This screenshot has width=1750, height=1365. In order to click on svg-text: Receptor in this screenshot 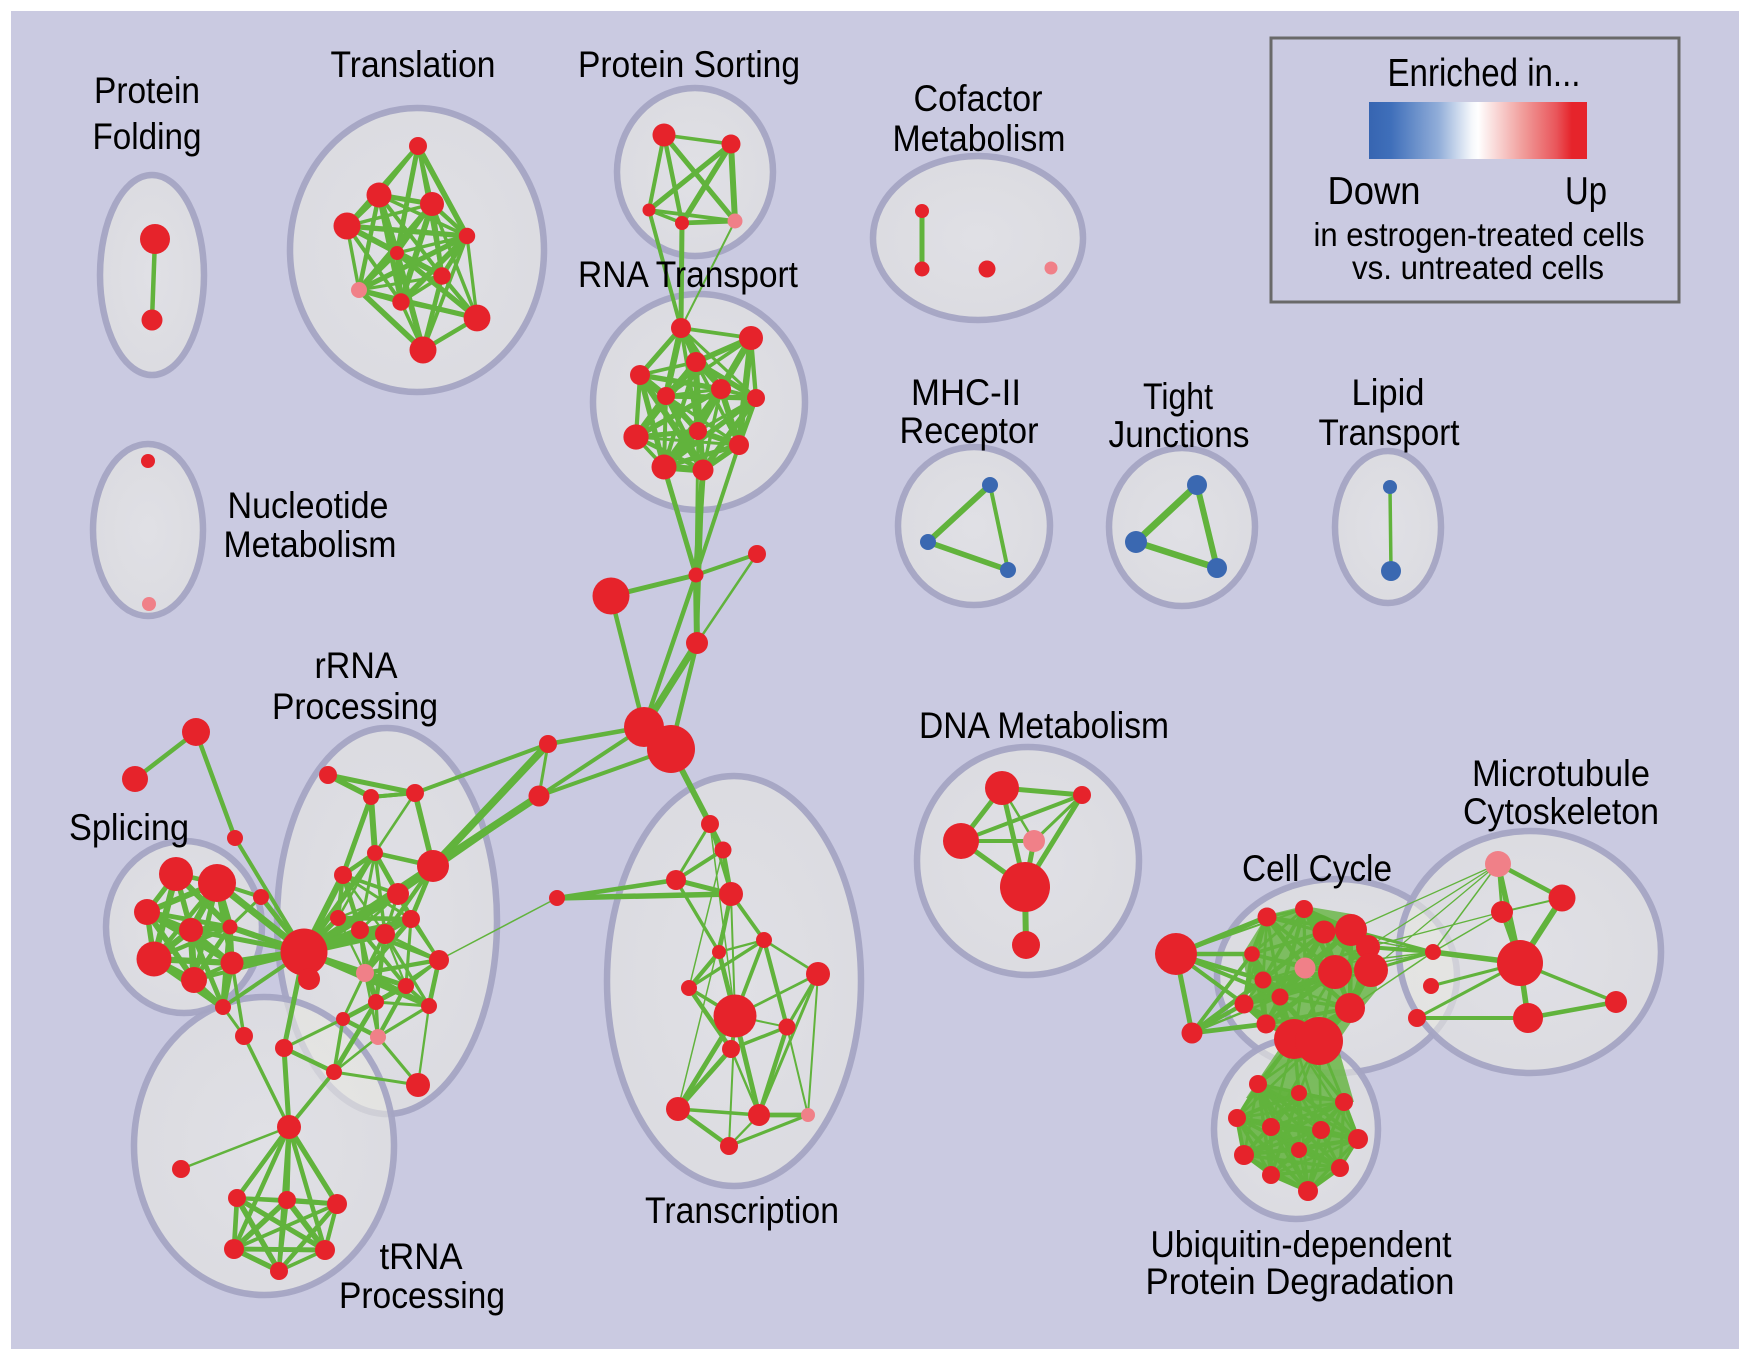, I will do `click(969, 430)`.